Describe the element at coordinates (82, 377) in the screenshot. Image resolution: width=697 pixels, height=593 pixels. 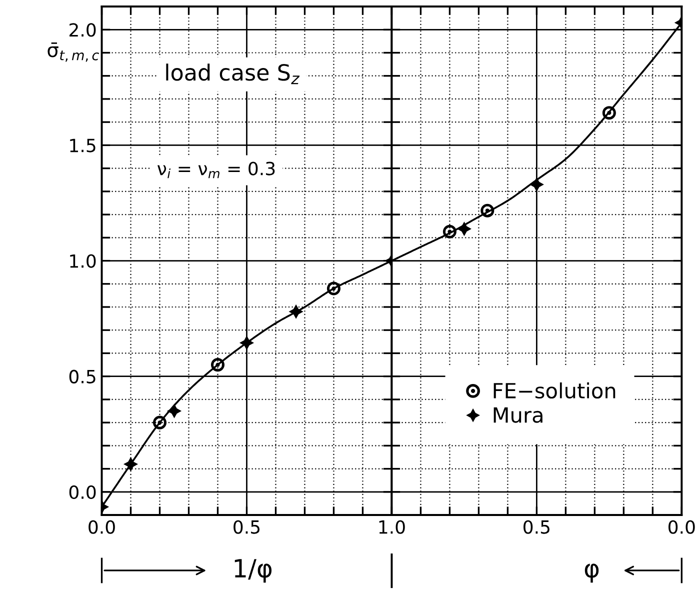
I see `y-tick-label: 0.5` at that location.